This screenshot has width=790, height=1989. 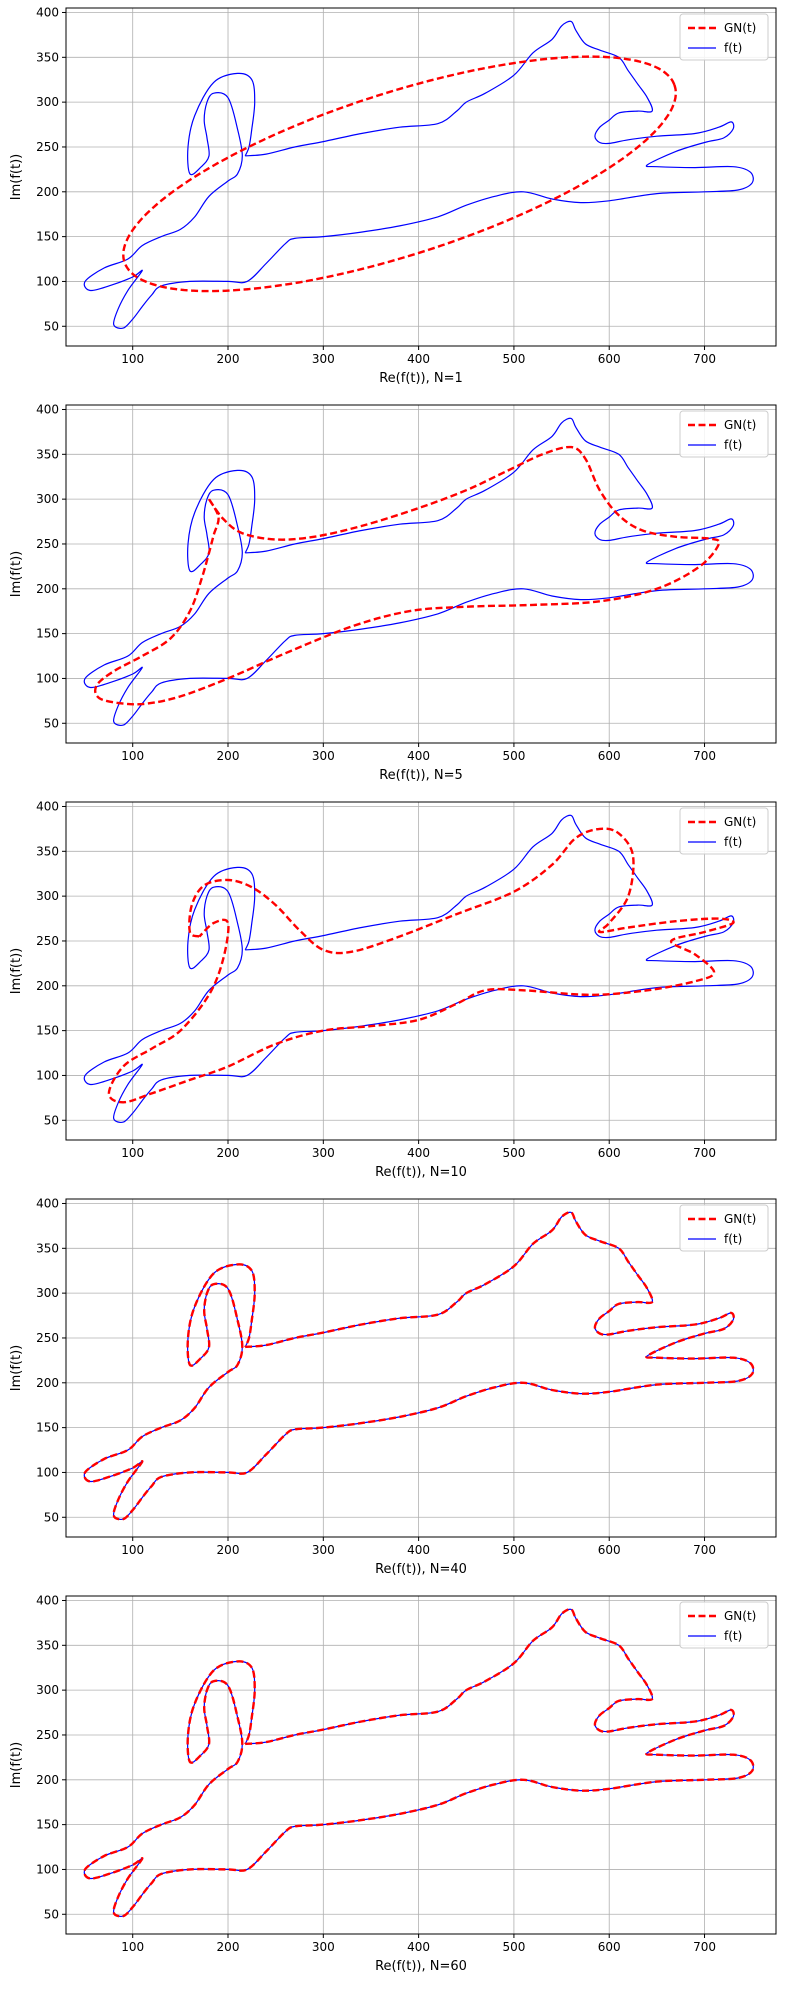 I want to click on x-axis-label: Re(f(t)), N=40, so click(x=421, y=1569).